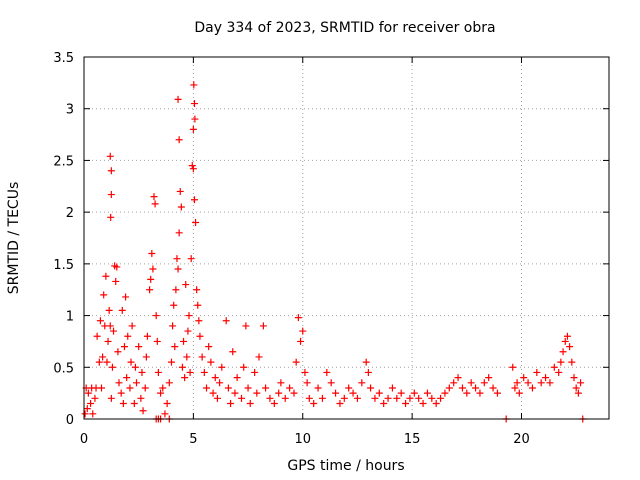 This screenshot has width=640, height=480. What do you see at coordinates (63, 265) in the screenshot?
I see `y-tick-label: 1.5` at bounding box center [63, 265].